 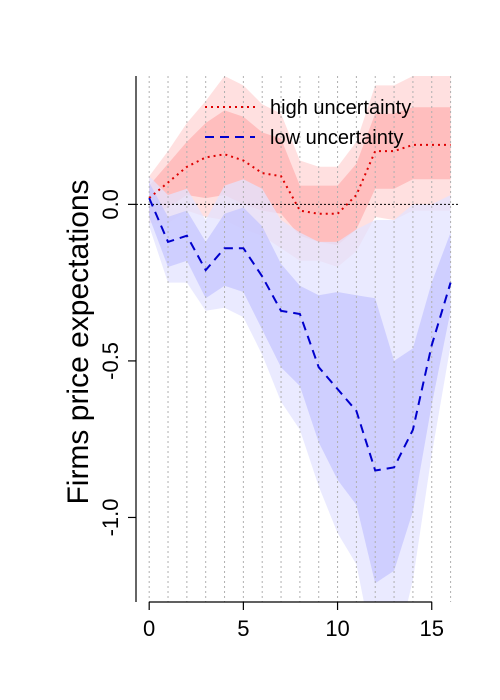 What do you see at coordinates (110, 204) in the screenshot?
I see `y-tick-label: 0.0` at bounding box center [110, 204].